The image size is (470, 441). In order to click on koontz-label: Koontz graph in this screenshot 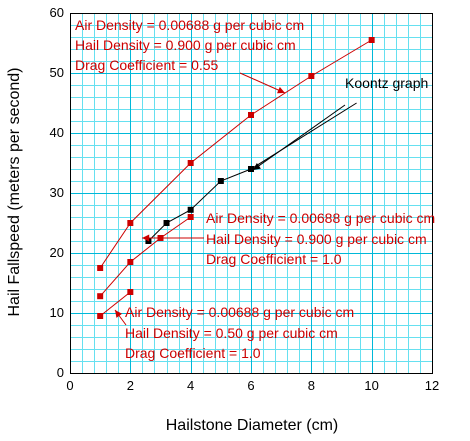, I will do `click(386, 83)`.